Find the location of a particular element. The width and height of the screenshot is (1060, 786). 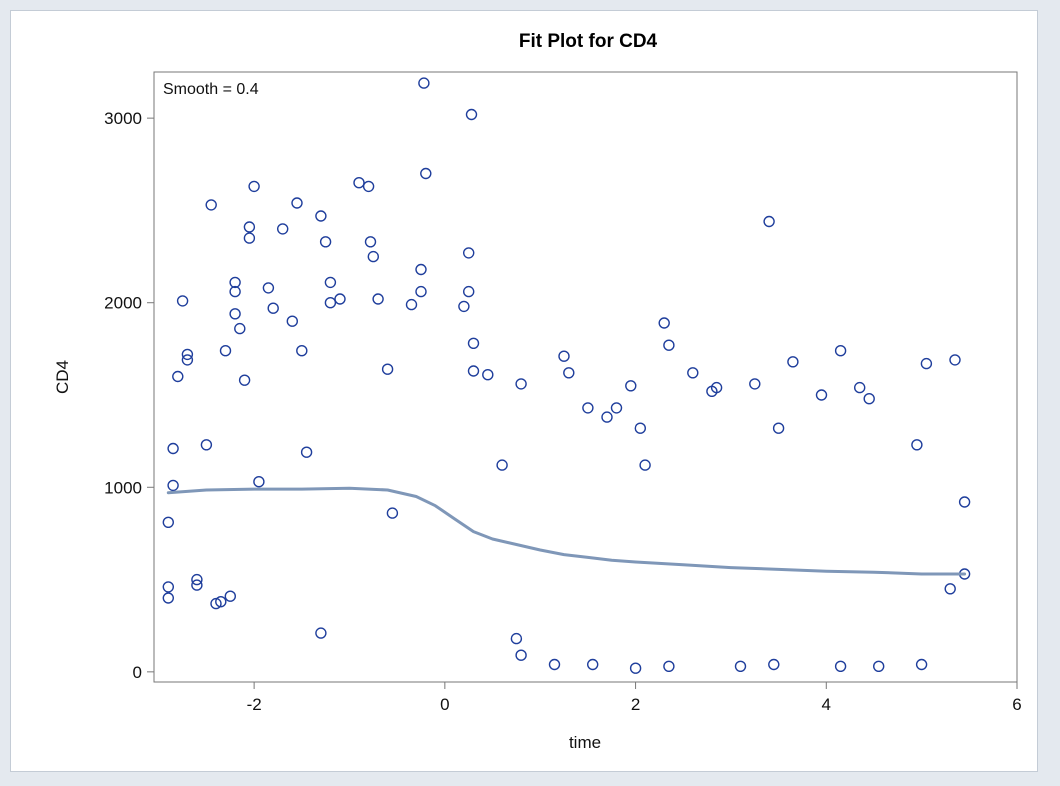

y-axis-title: CD4 is located at coordinates (62, 377).